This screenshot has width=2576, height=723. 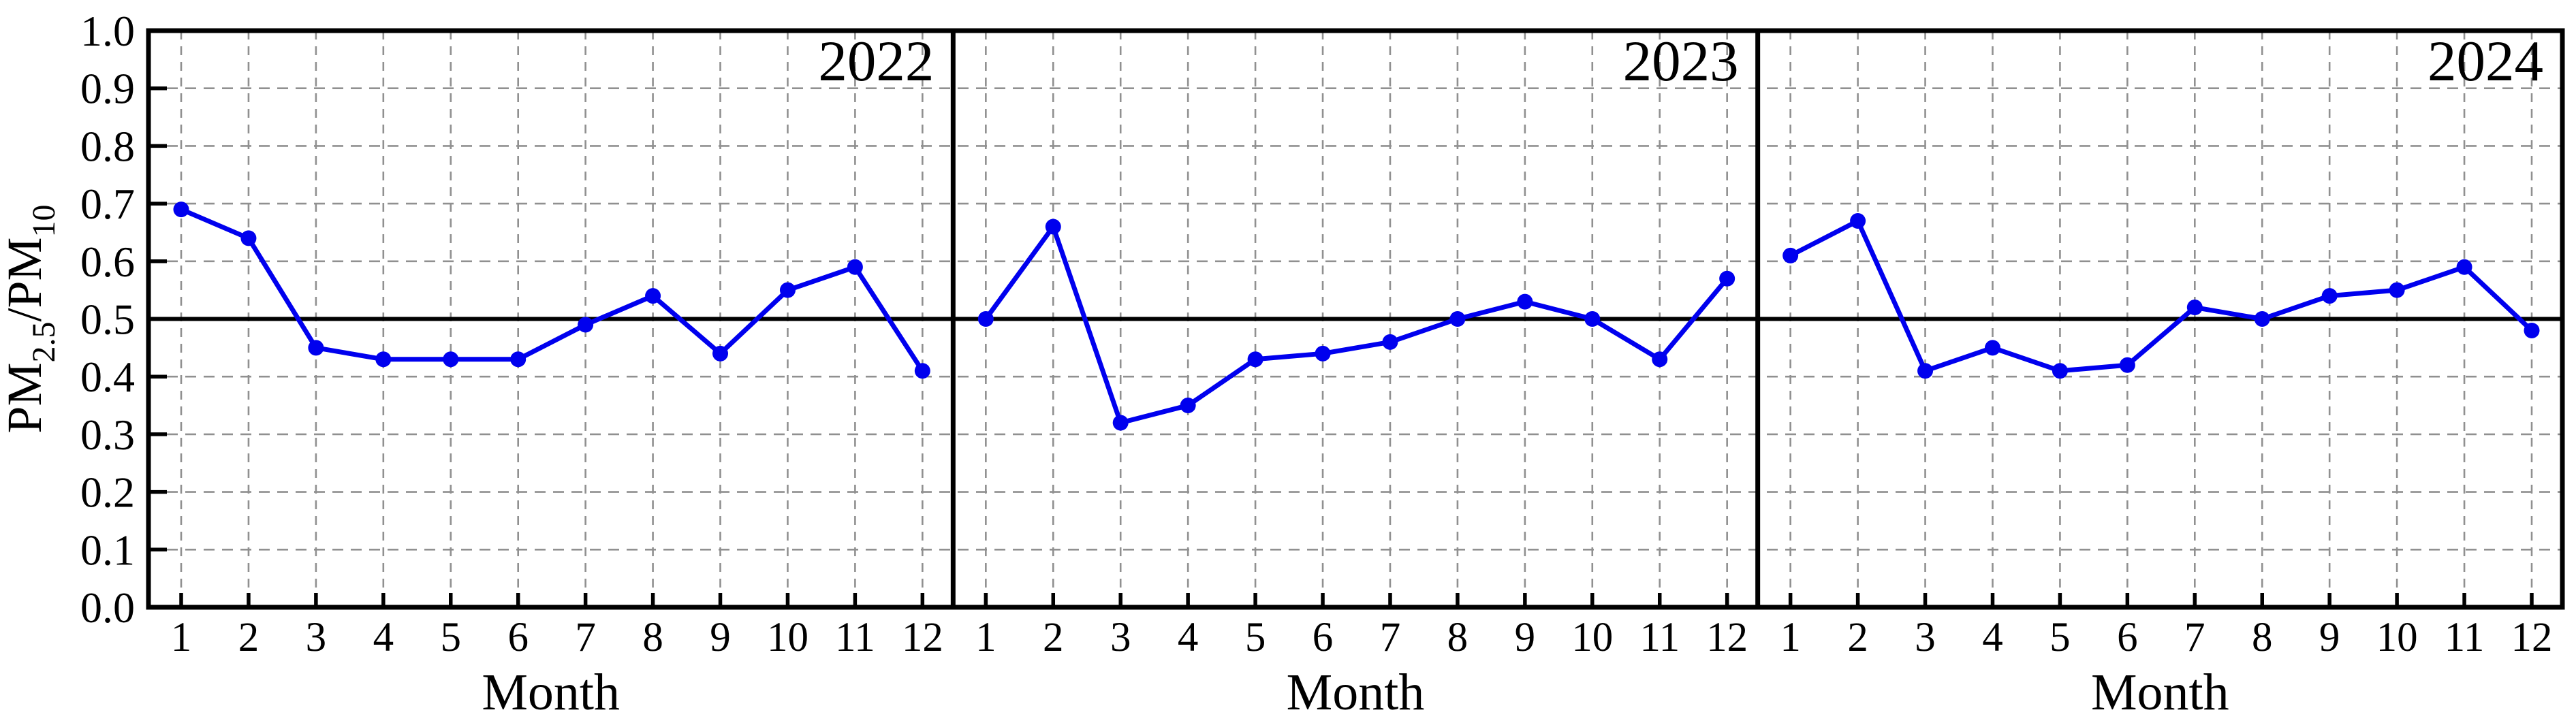 I want to click on y-axis-title-subscript: 2.5, so click(x=44, y=342).